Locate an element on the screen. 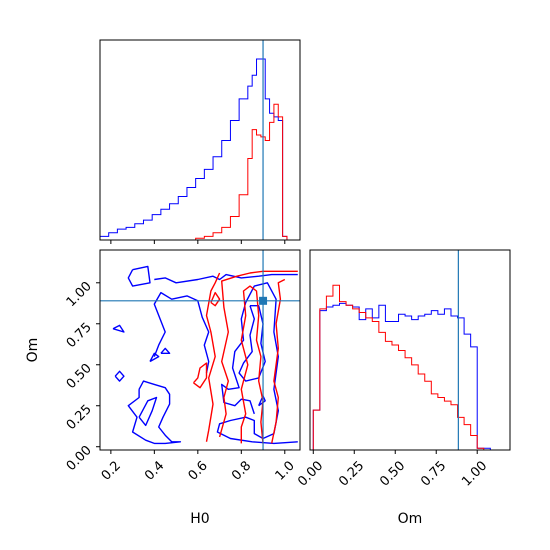 The height and width of the screenshot is (550, 550). h0-xtick-label-1: 0.4 is located at coordinates (154, 470).